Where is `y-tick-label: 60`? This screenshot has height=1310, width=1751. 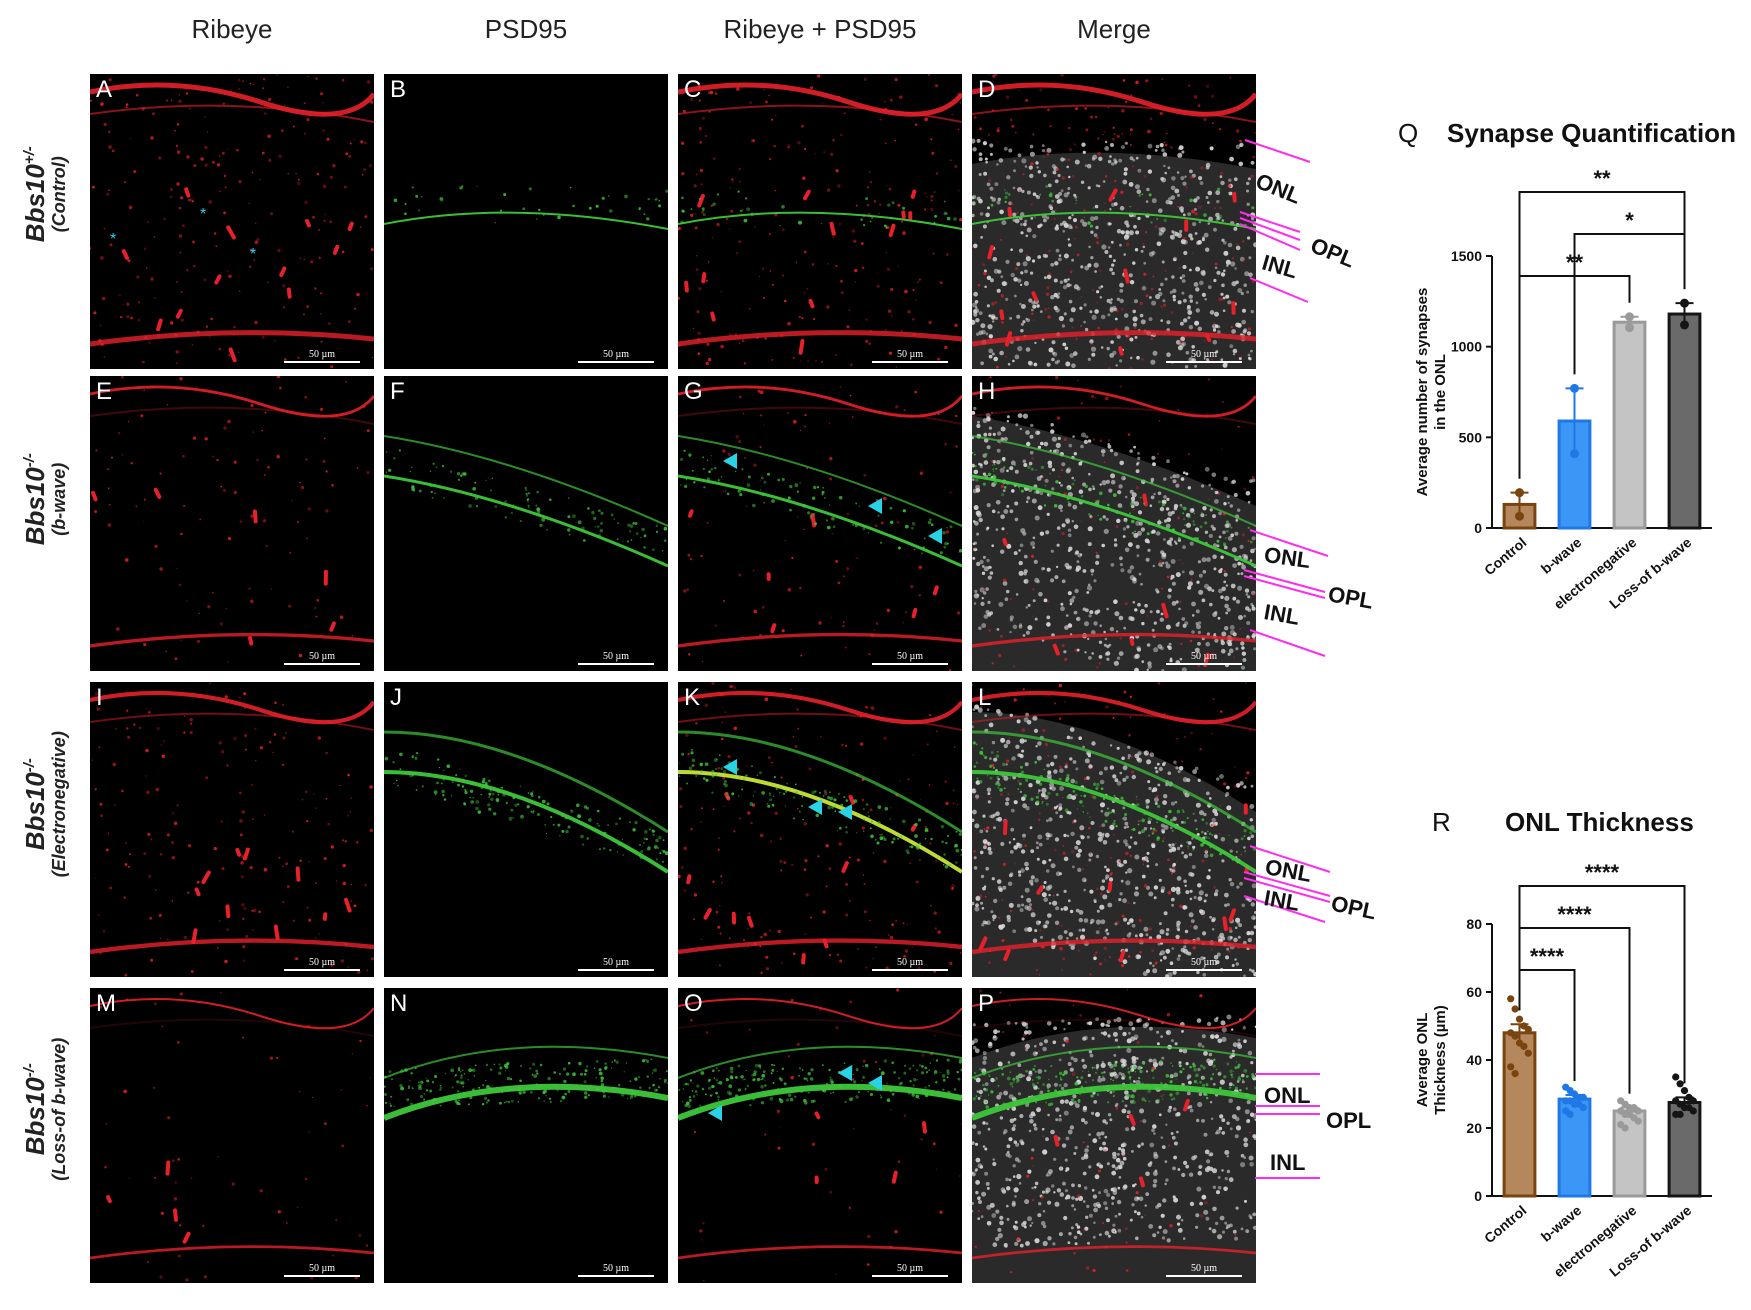
y-tick-label: 60 is located at coordinates (1474, 992).